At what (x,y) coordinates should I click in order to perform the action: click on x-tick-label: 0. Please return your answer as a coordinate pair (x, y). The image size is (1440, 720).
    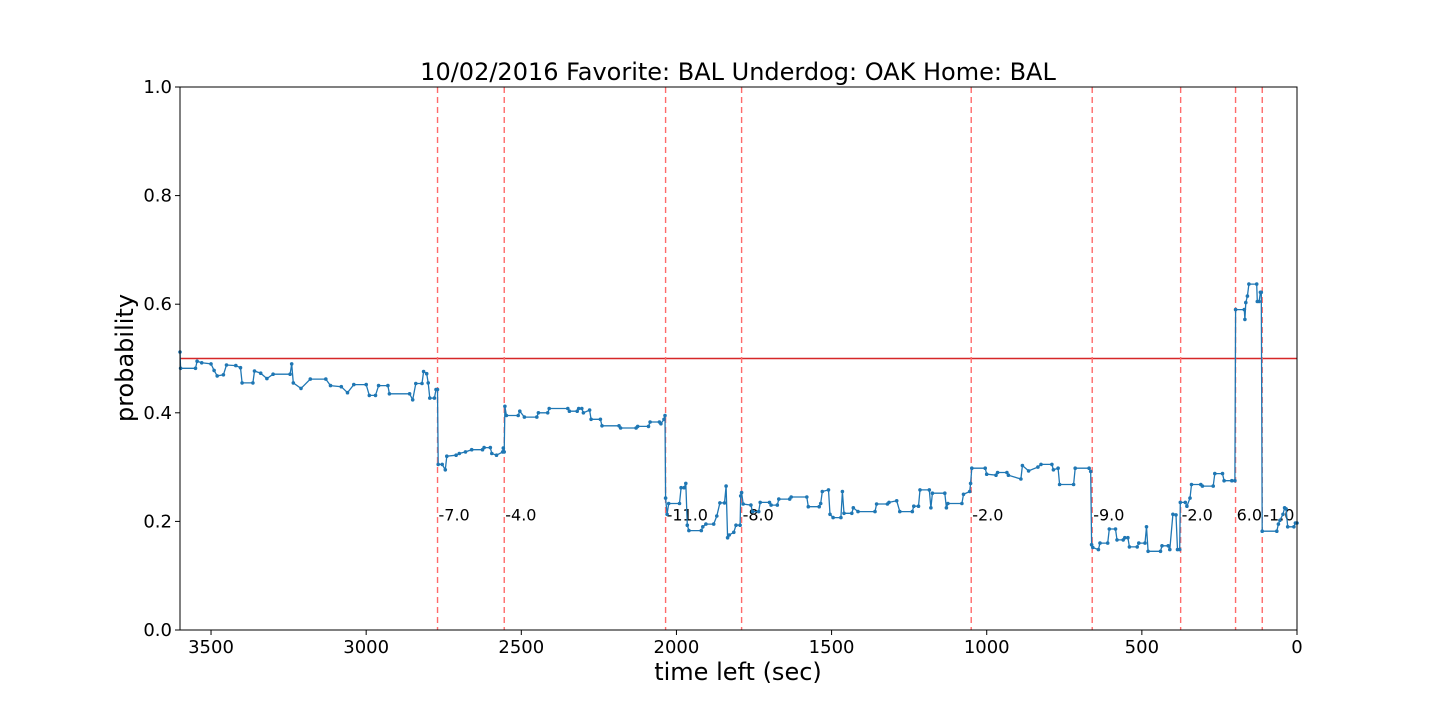
    Looking at the image, I should click on (1296, 647).